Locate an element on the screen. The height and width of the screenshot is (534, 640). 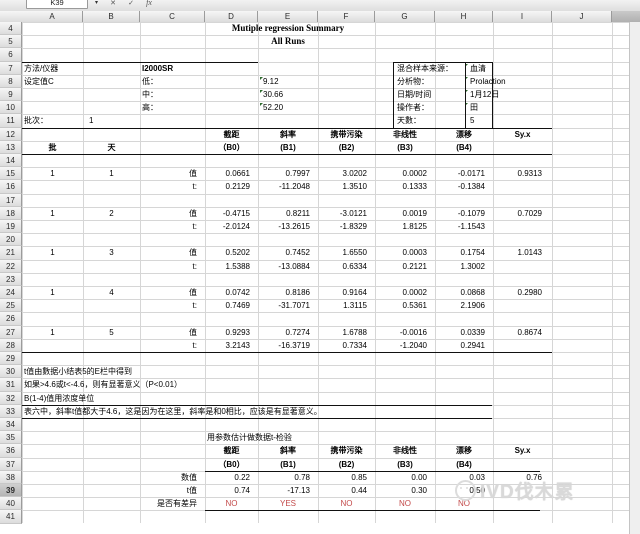
info-label-setvalue: 设定值C is located at coordinates (39, 81).